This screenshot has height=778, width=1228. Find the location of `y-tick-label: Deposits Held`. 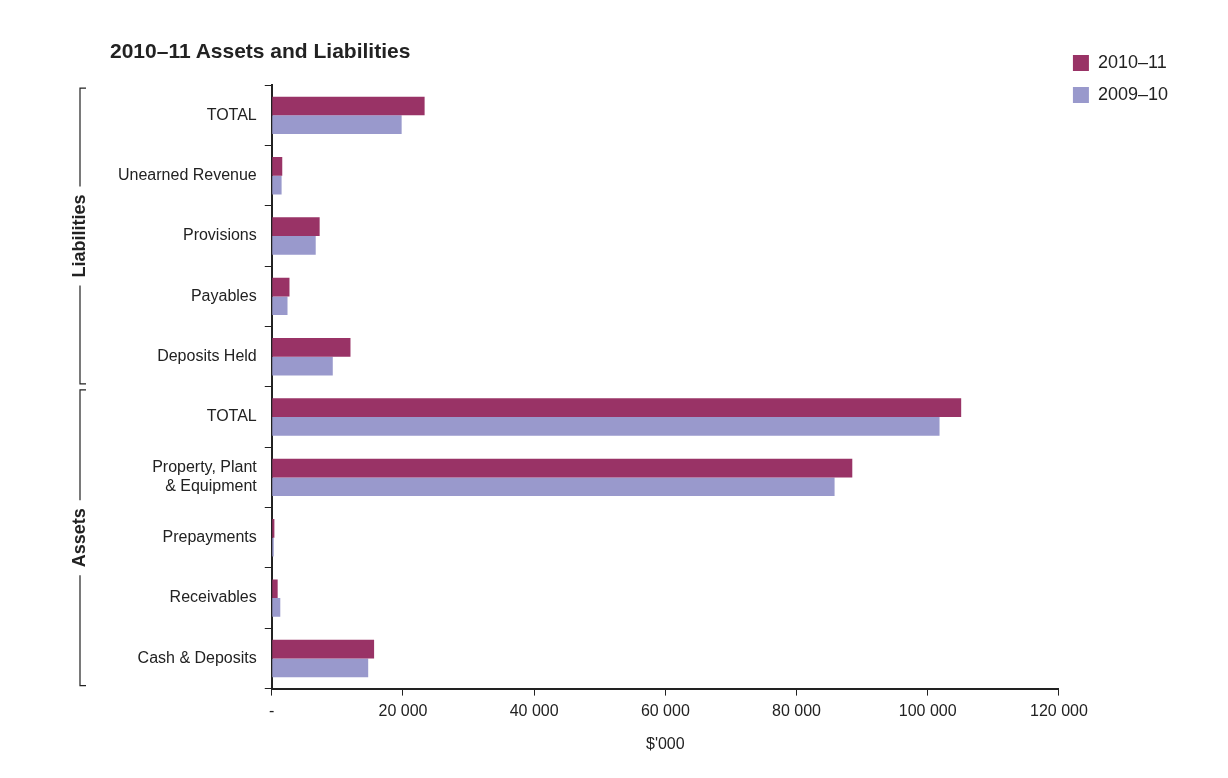

y-tick-label: Deposits Held is located at coordinates (207, 356).